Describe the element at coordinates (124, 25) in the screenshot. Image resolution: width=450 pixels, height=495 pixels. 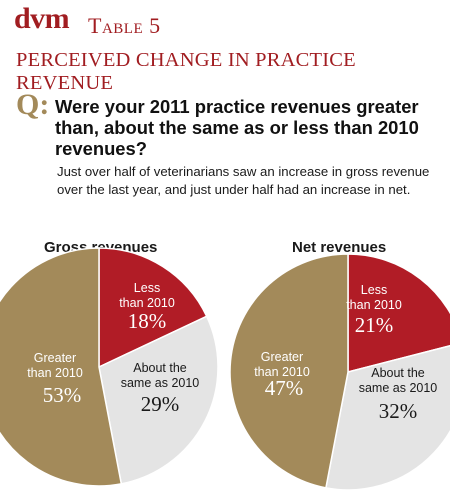
I see `table-label: Table 5` at that location.